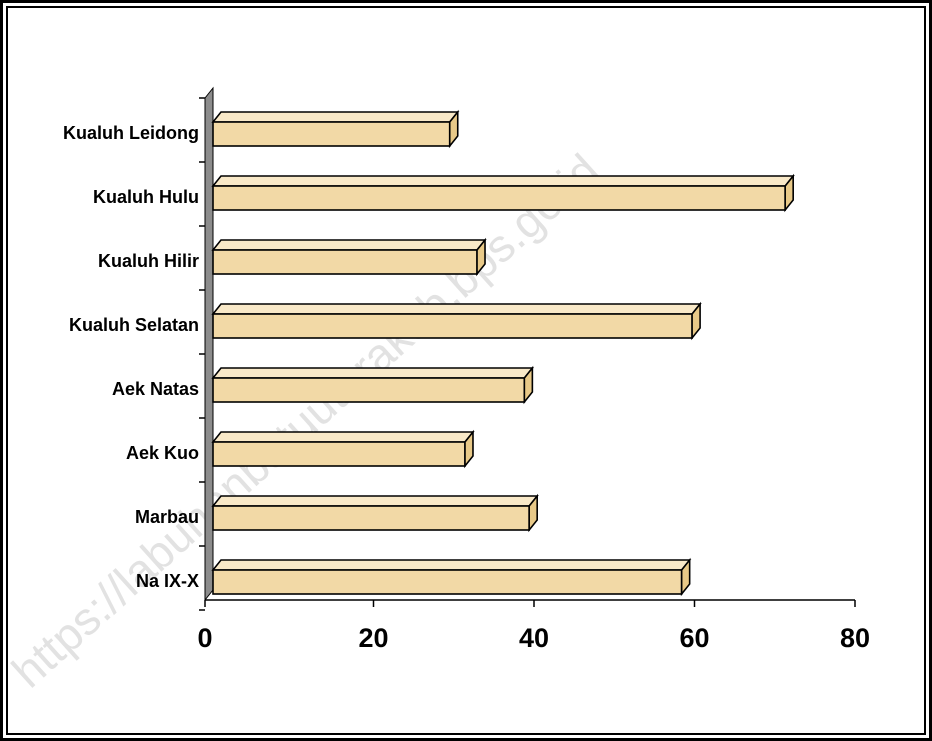 This screenshot has width=932, height=741. Describe the element at coordinates (534, 638) in the screenshot. I see `x-tick-label: 40` at that location.